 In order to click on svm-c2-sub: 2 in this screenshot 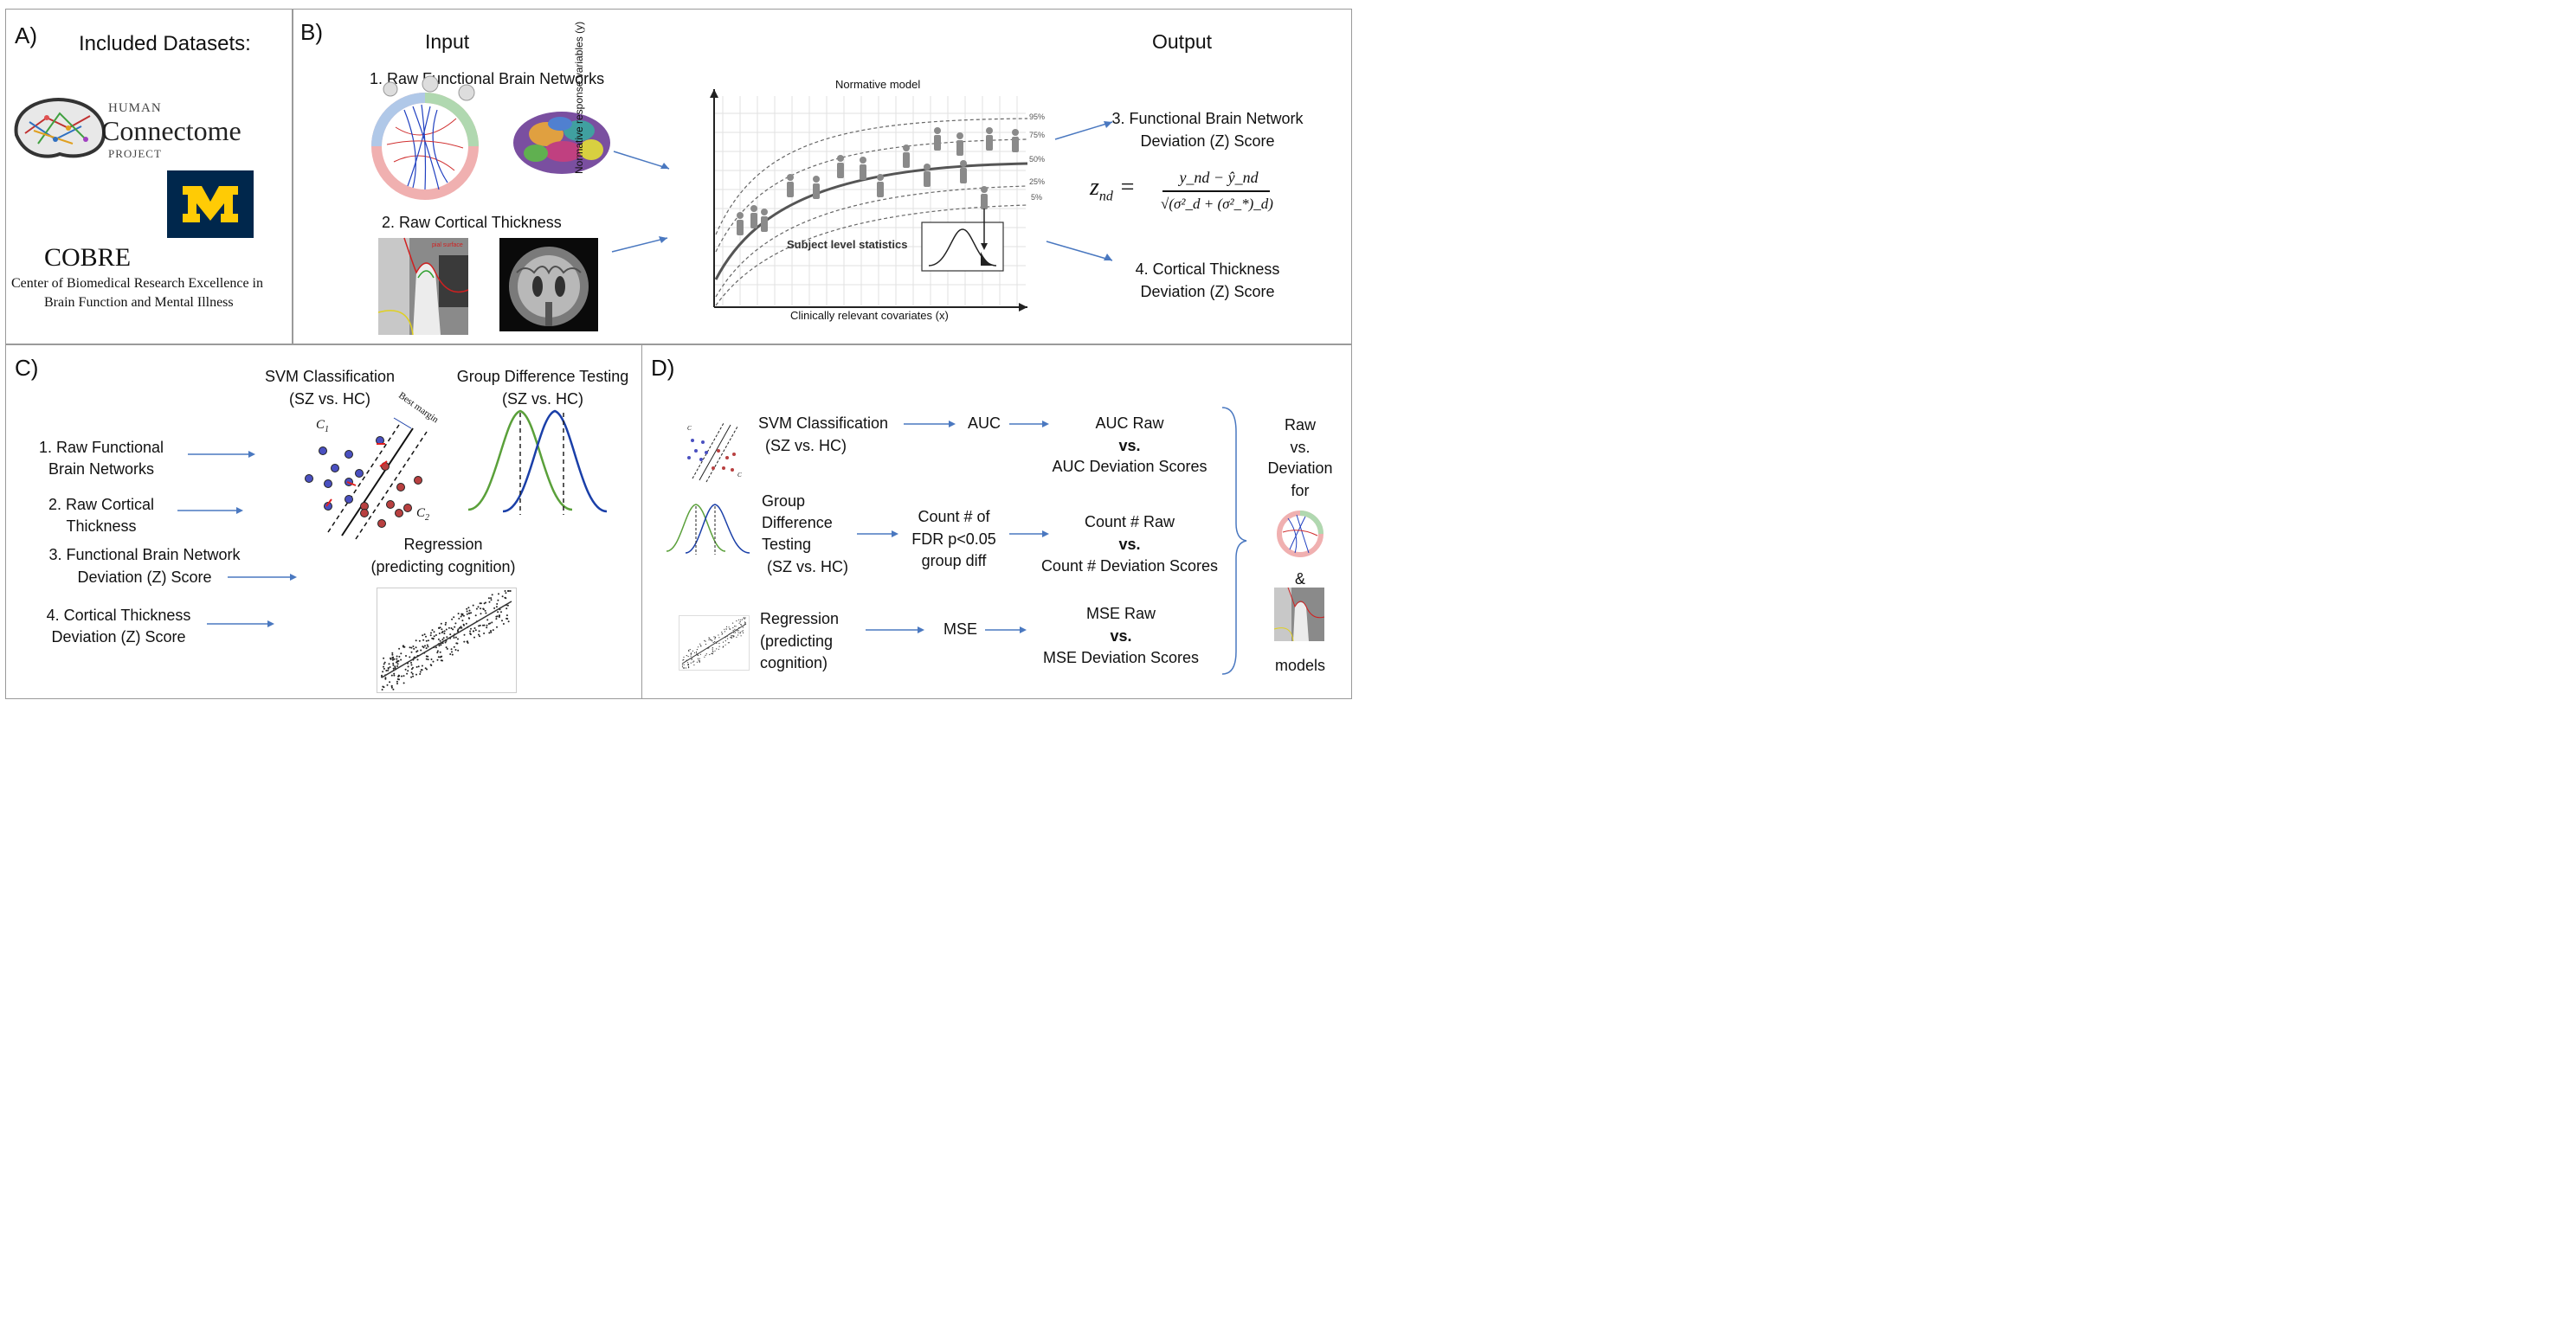, I will do `click(427, 518)`.